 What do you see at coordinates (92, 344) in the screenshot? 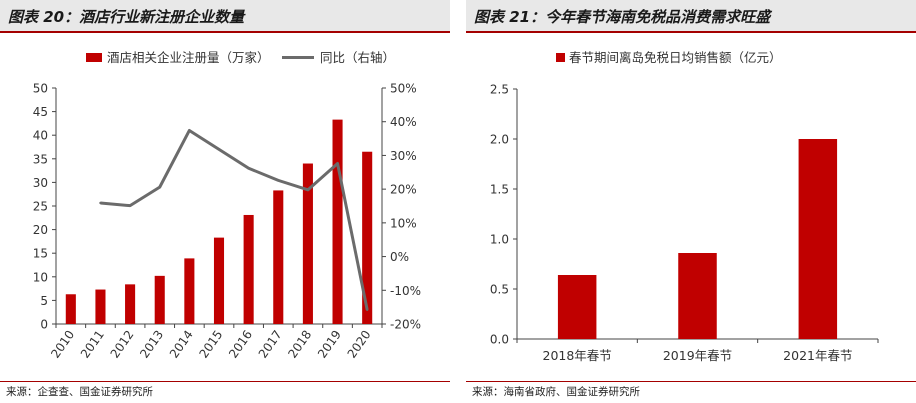
I see `x-tick-label: 2011` at bounding box center [92, 344].